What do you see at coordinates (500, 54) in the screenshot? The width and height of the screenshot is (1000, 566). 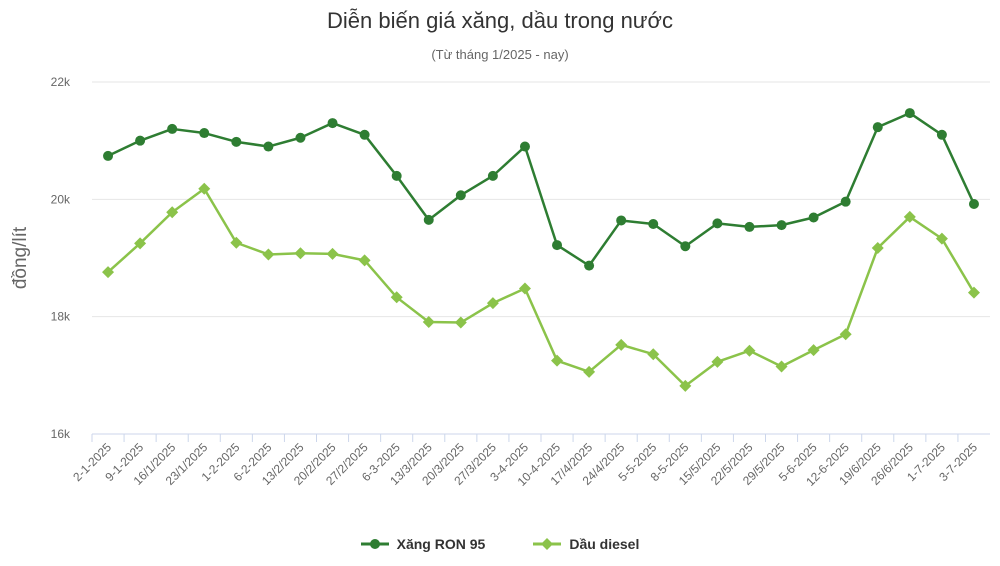 I see `chart-subtitle: (Từ tháng 1/2025 - nay)` at bounding box center [500, 54].